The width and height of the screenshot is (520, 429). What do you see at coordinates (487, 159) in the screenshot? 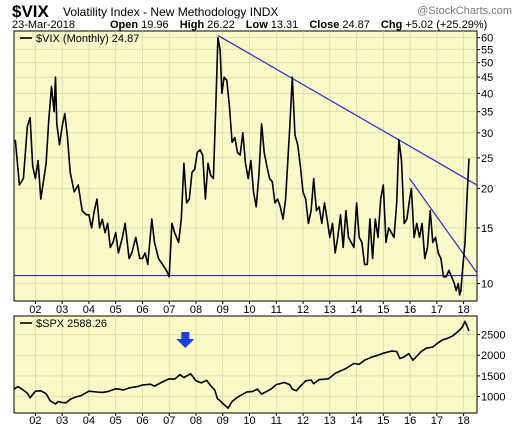
I see `y-tick-label: 25` at bounding box center [487, 159].